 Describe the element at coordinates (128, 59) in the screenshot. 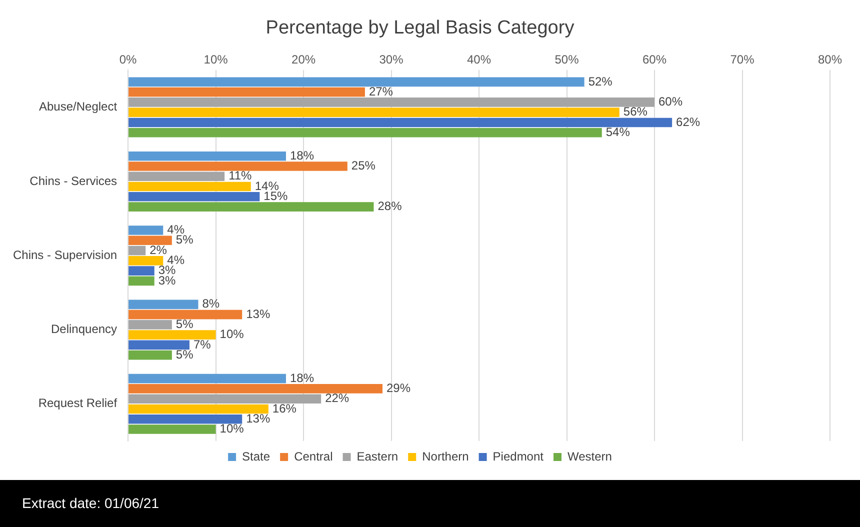

I see `x-tick-label: 0%` at that location.